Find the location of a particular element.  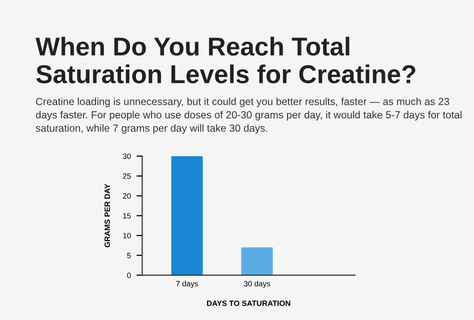

chart-title: When Do You Reach Total Saturation Levels for Creatine? is located at coordinates (226, 60).